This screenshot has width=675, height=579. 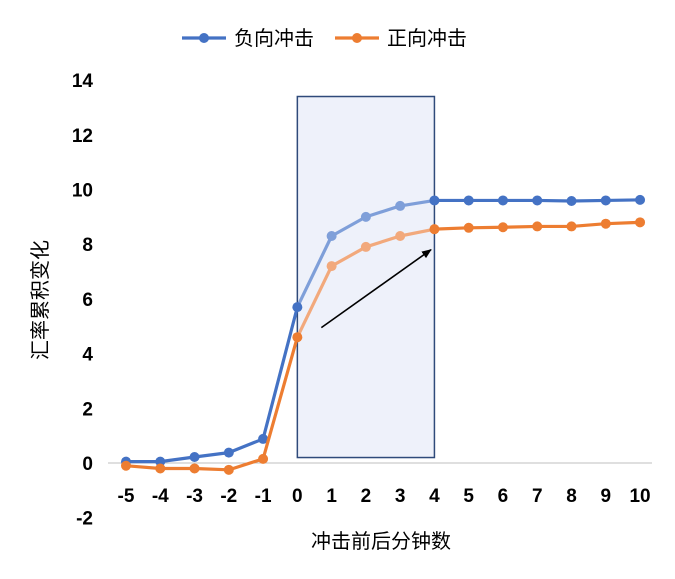 I want to click on y-tick-label: 2, so click(x=87, y=409).